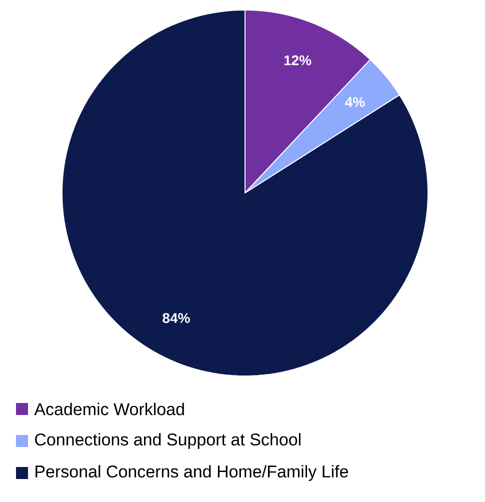  I want to click on legend-label: Personal Concerns and Home/Family Life, so click(192, 473).